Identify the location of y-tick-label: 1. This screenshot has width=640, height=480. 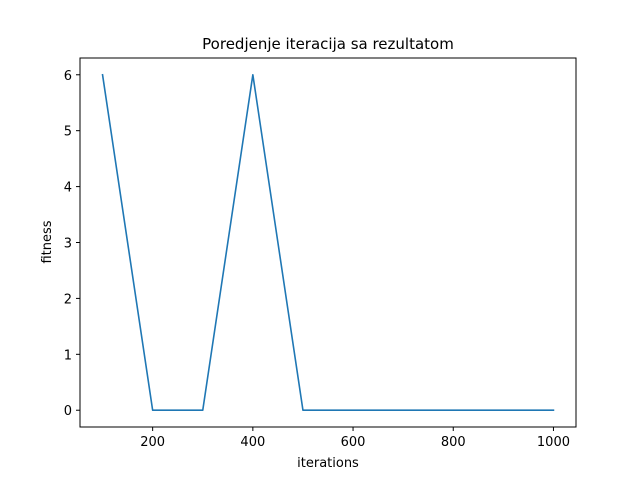
(68, 355).